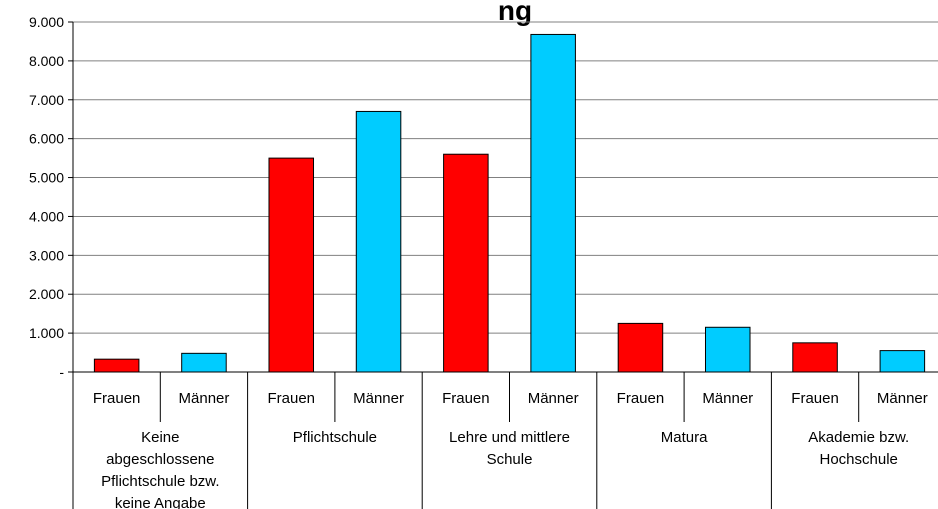  I want to click on y-tick-label: 2.000, so click(46, 294).